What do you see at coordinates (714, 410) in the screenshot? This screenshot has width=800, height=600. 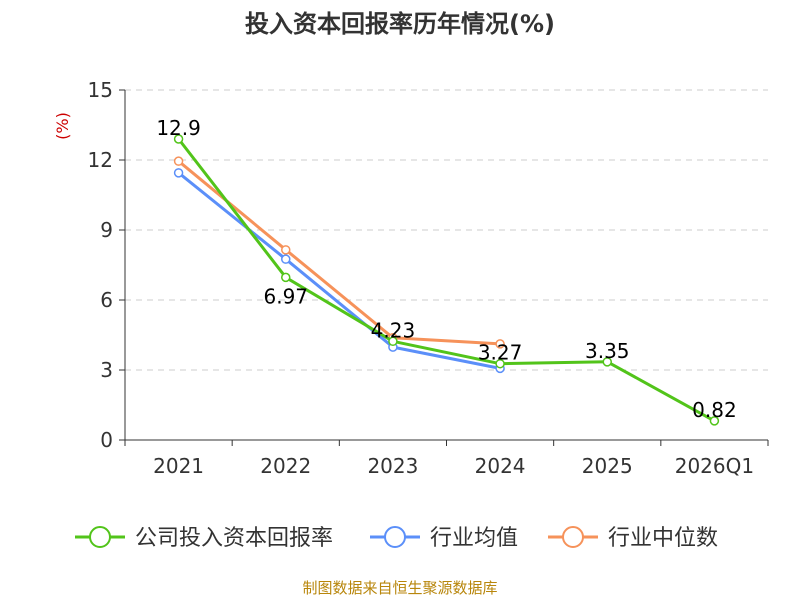 I see `data-label-2026Q1: 0.82` at bounding box center [714, 410].